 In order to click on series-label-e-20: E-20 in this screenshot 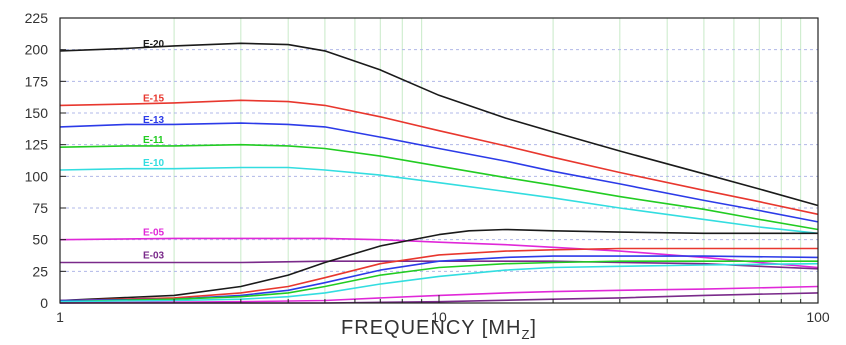, I will do `click(154, 44)`.